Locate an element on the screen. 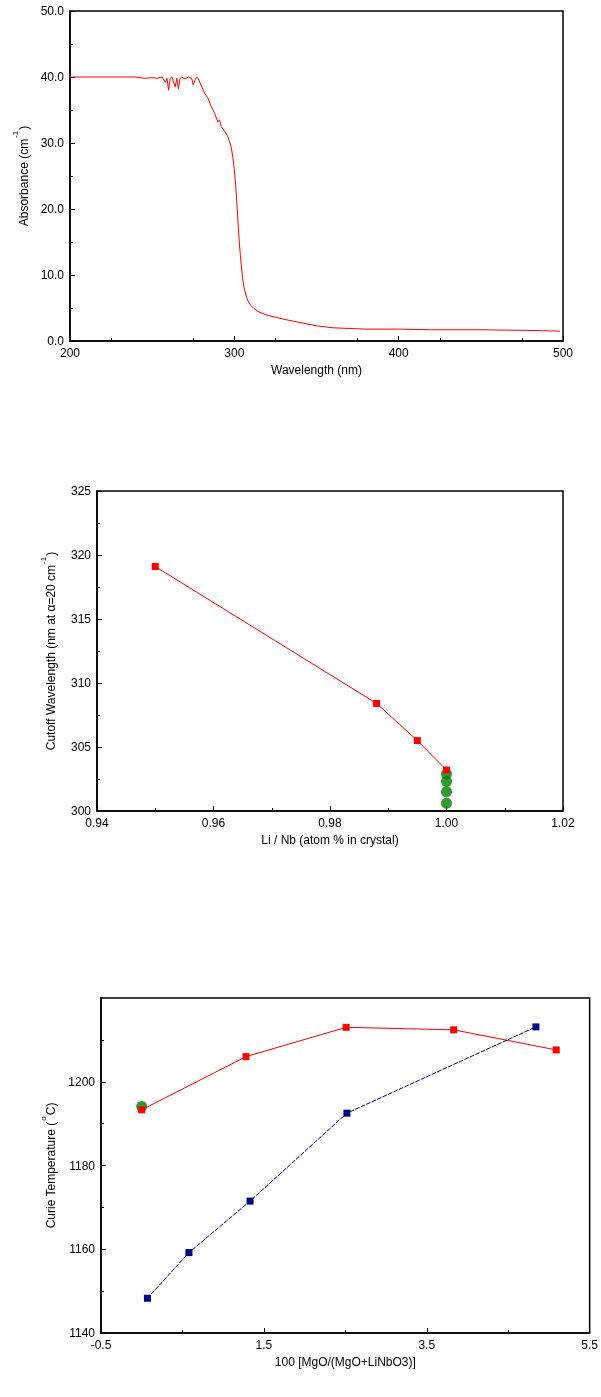  y-tick-label: 1200 is located at coordinates (82, 1081).